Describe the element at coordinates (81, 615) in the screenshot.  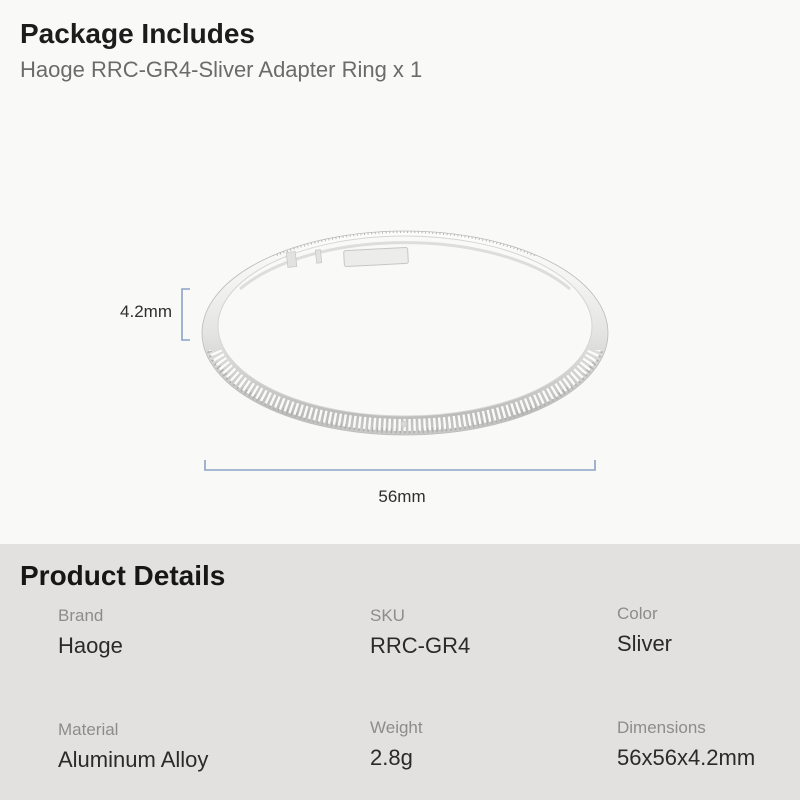
I see `spec-label: Brand` at that location.